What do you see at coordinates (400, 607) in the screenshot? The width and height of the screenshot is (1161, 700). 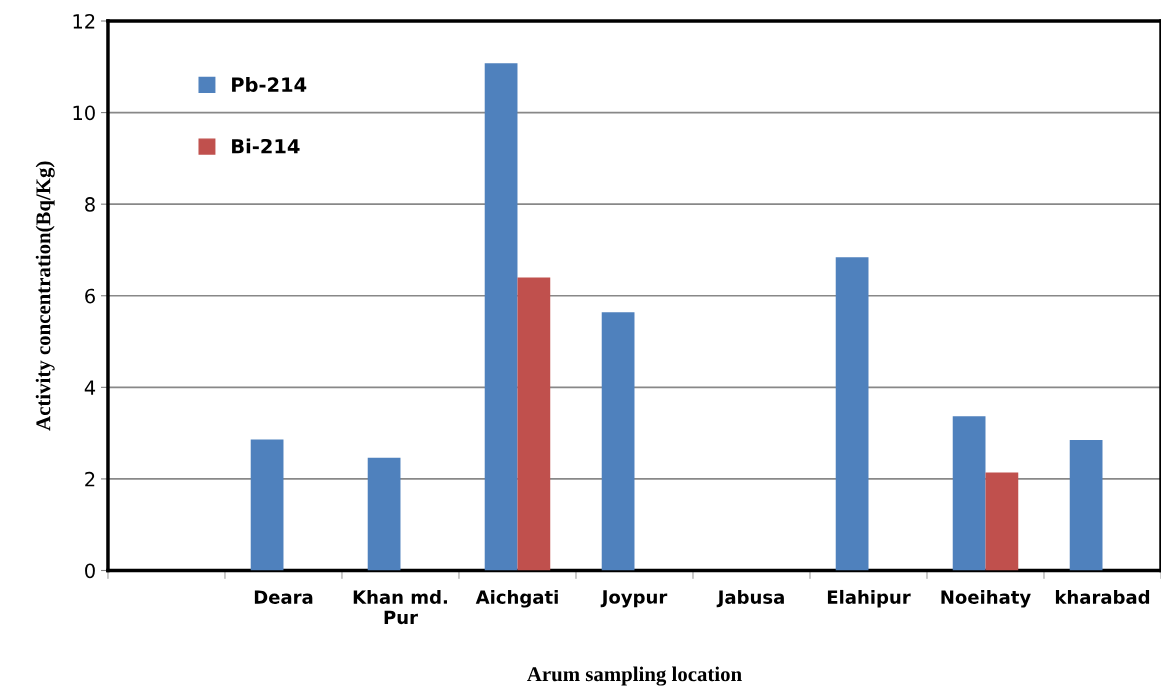 I see `x-tick-label: Khan md. Pur` at bounding box center [400, 607].